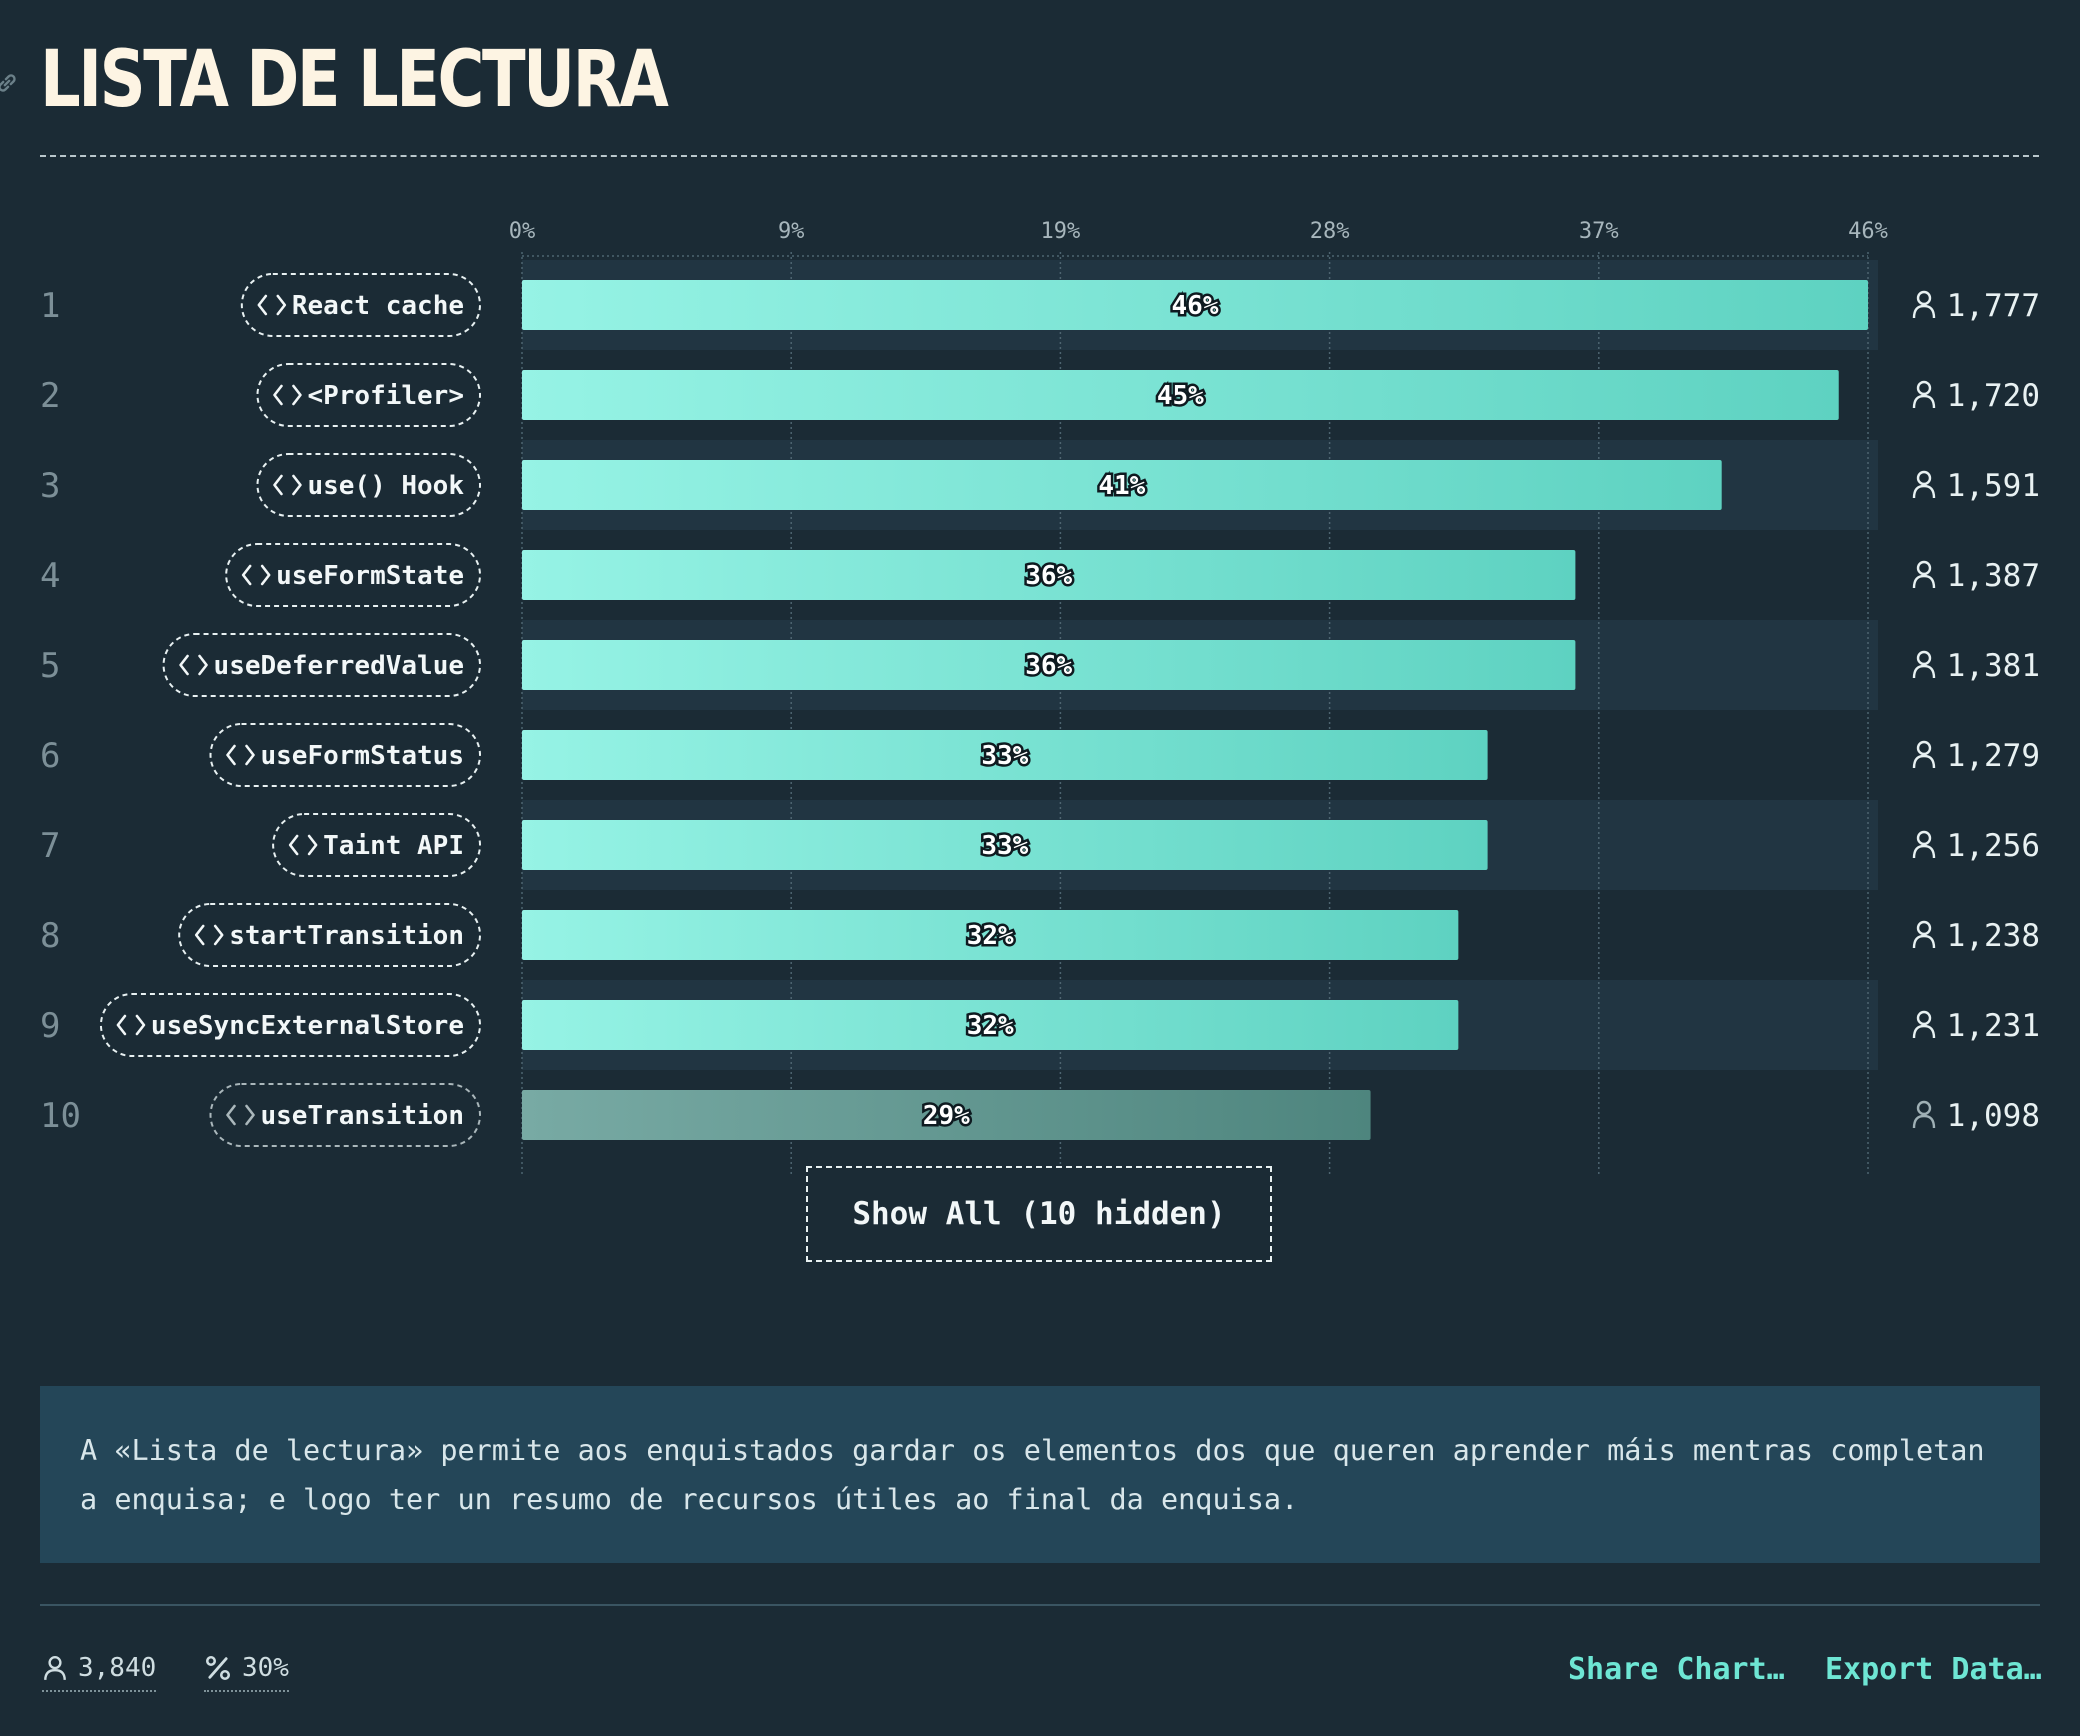 The height and width of the screenshot is (1736, 2080). Describe the element at coordinates (10, 83) in the screenshot. I see `link-icon` at that location.